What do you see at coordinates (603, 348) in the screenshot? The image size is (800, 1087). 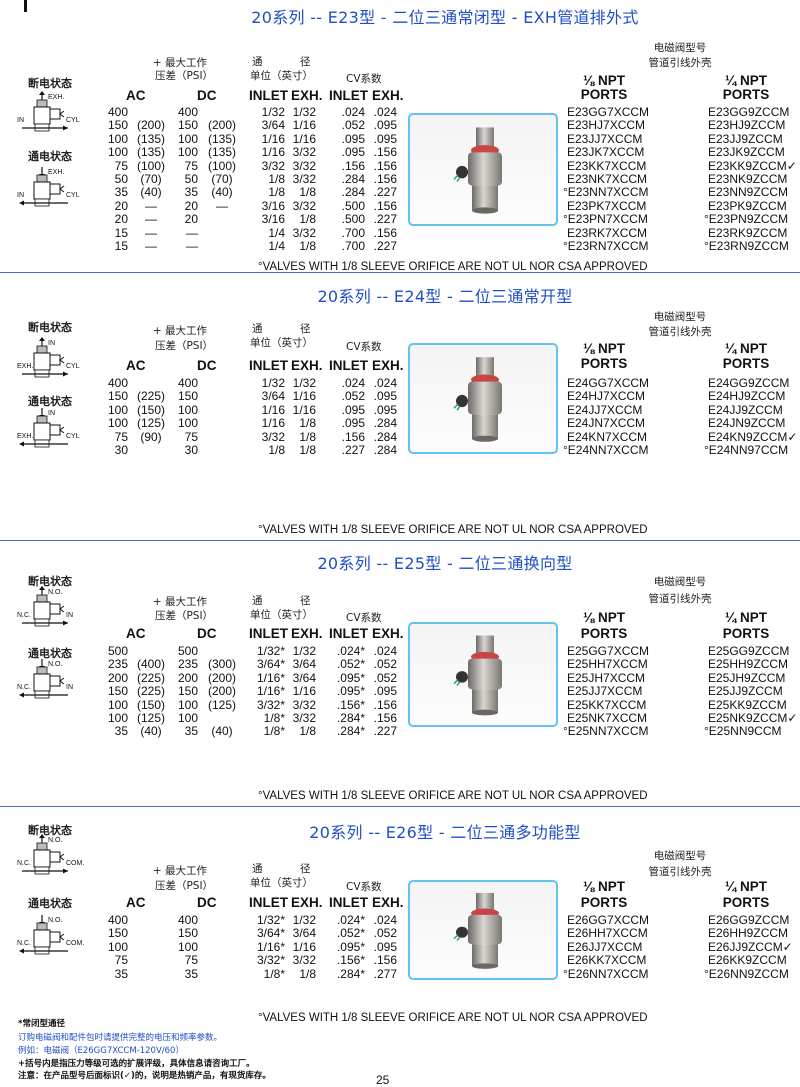 I see `npt-1-8-header: ⅛ NPT` at bounding box center [603, 348].